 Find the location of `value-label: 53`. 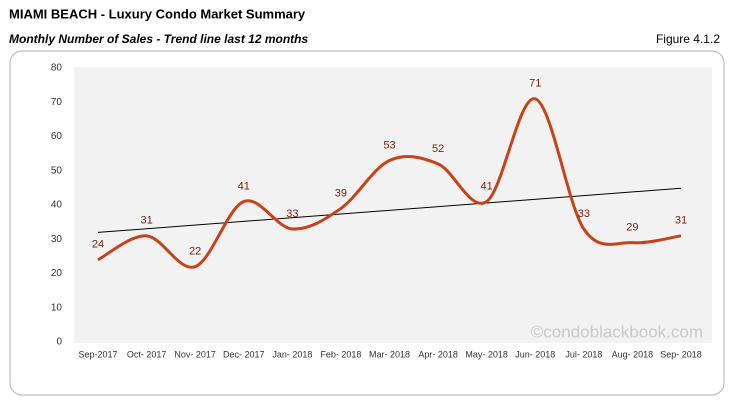

value-label: 53 is located at coordinates (389, 145).